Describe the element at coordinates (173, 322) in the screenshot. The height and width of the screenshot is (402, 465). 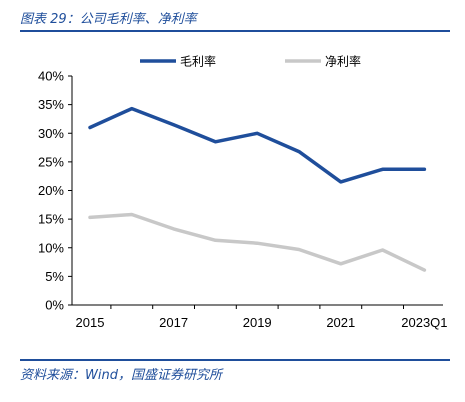
I see `x-tick-label: 2017` at that location.